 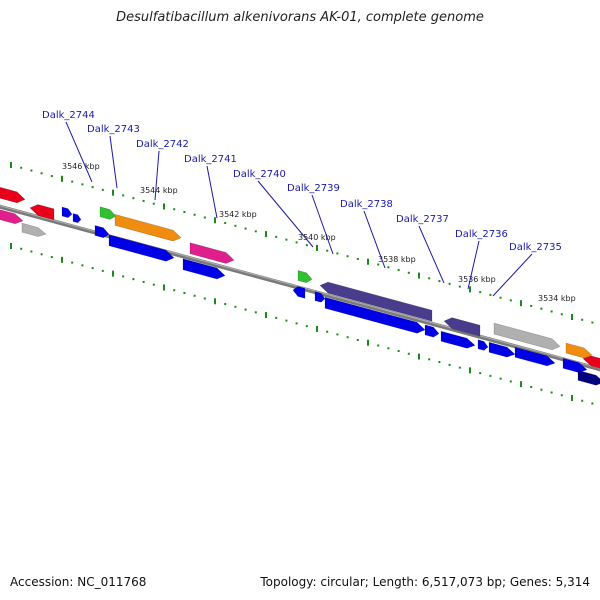 What do you see at coordinates (317, 237) in the screenshot?
I see `kbp-label: 3540 kbp` at bounding box center [317, 237].